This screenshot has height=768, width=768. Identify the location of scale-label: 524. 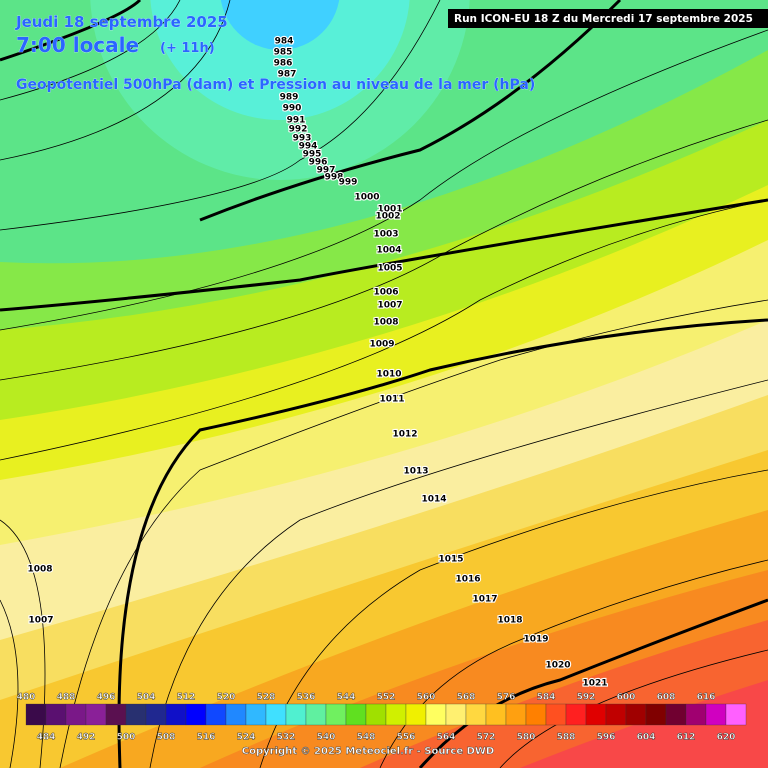
(246, 738).